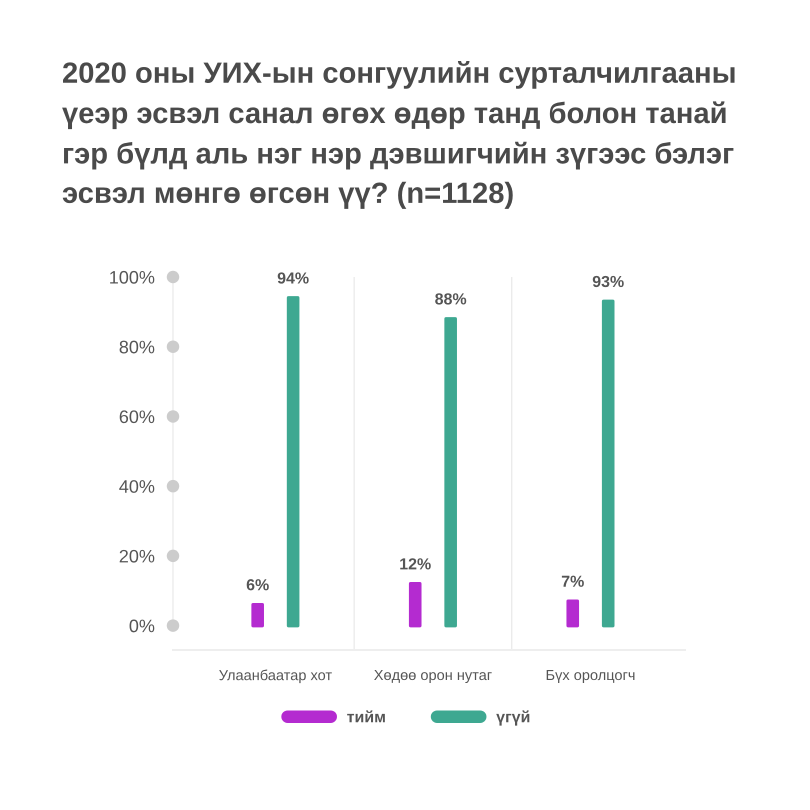 This screenshot has width=810, height=810. I want to click on y-tick-label: 40%, so click(136, 486).